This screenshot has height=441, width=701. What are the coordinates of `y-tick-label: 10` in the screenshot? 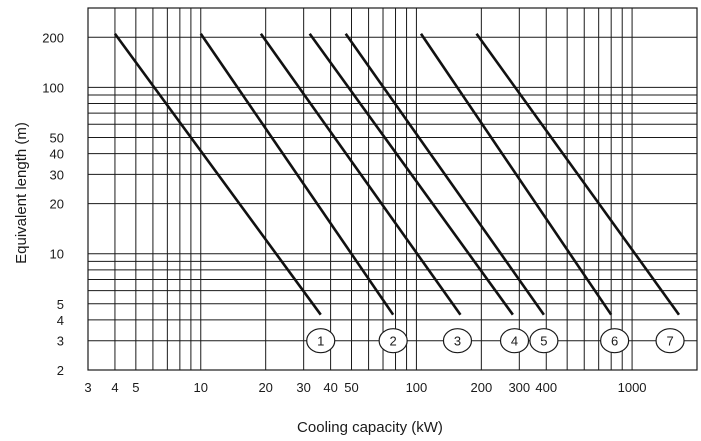 It's located at (57, 254).